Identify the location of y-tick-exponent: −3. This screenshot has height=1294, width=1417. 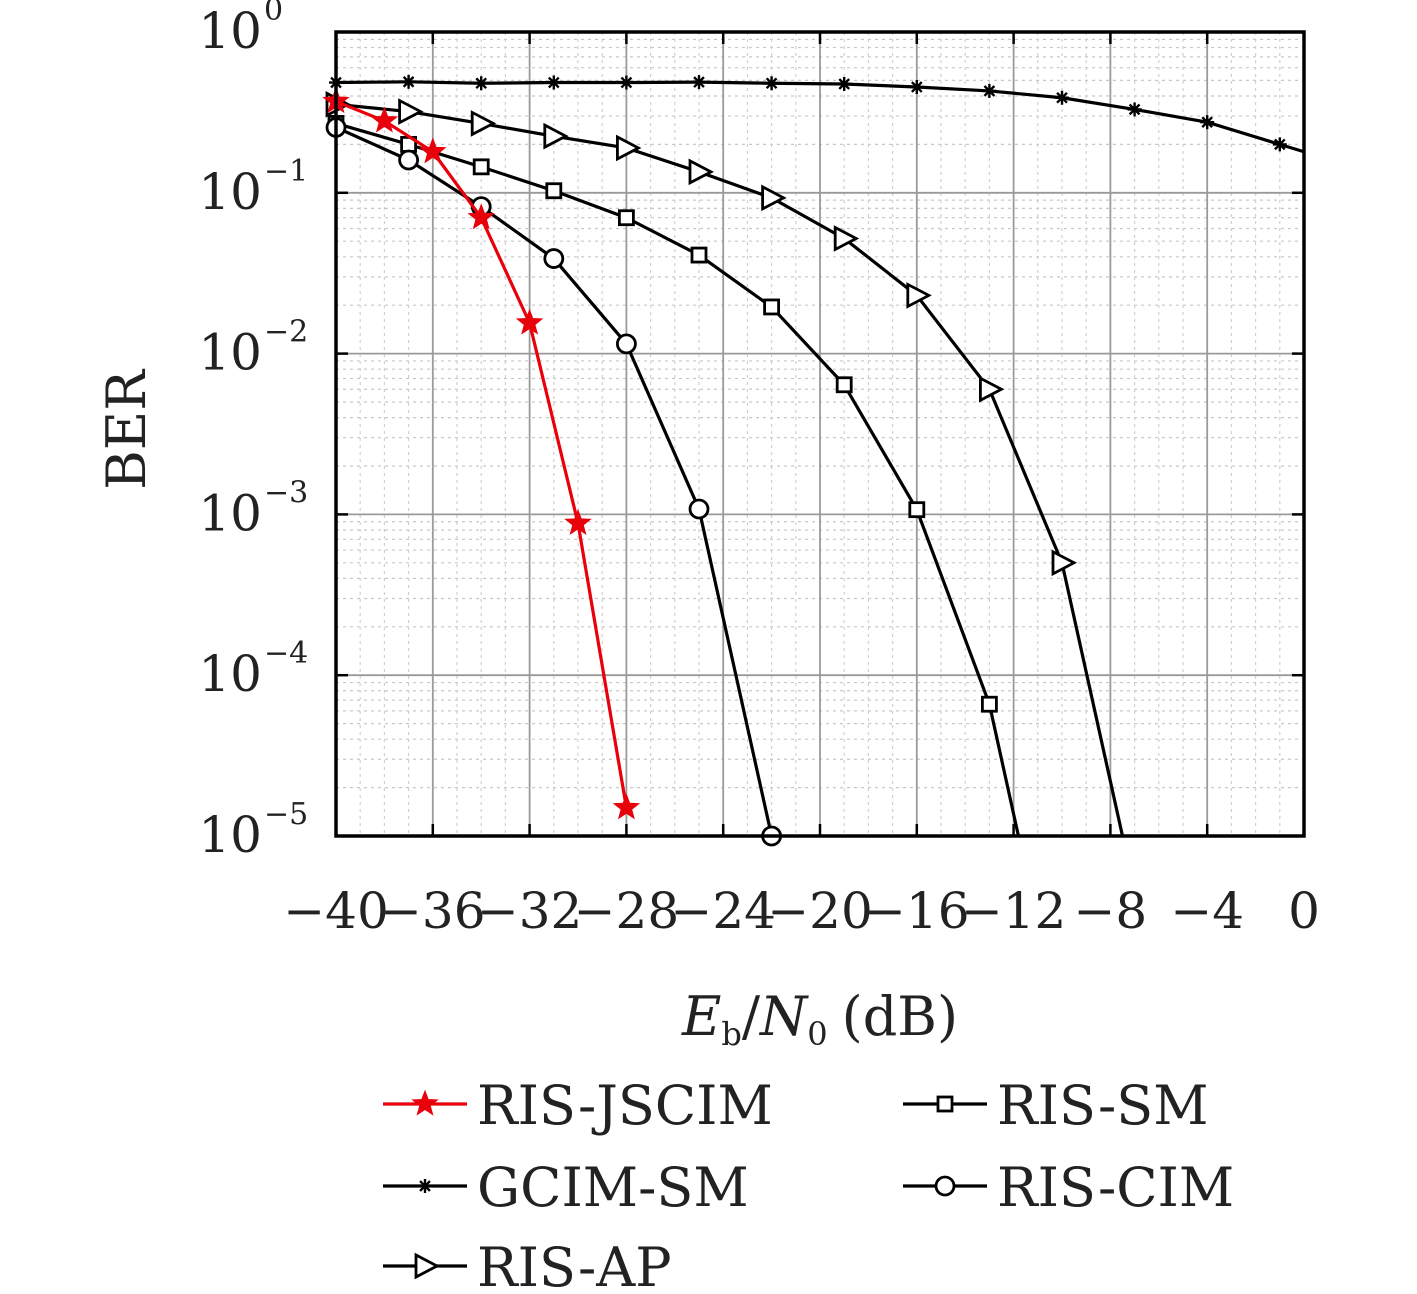
(286, 492).